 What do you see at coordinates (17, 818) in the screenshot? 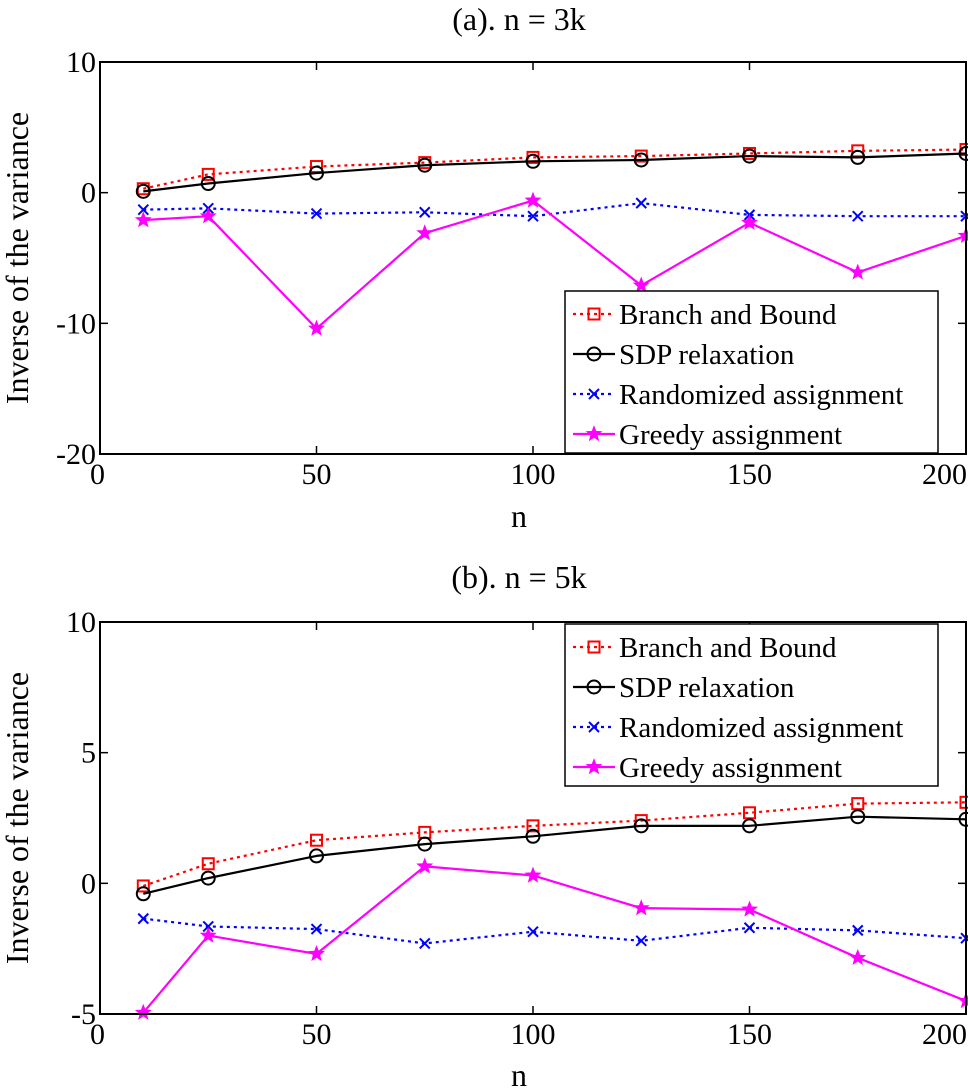
I see `y-axis-label: Inverse of the variance` at bounding box center [17, 818].